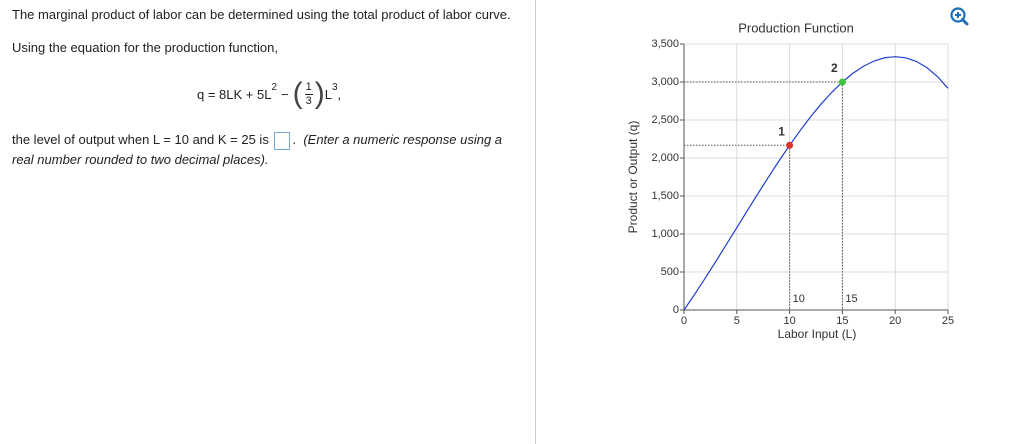  What do you see at coordinates (670, 272) in the screenshot?
I see `y-tick-label: 500` at bounding box center [670, 272].